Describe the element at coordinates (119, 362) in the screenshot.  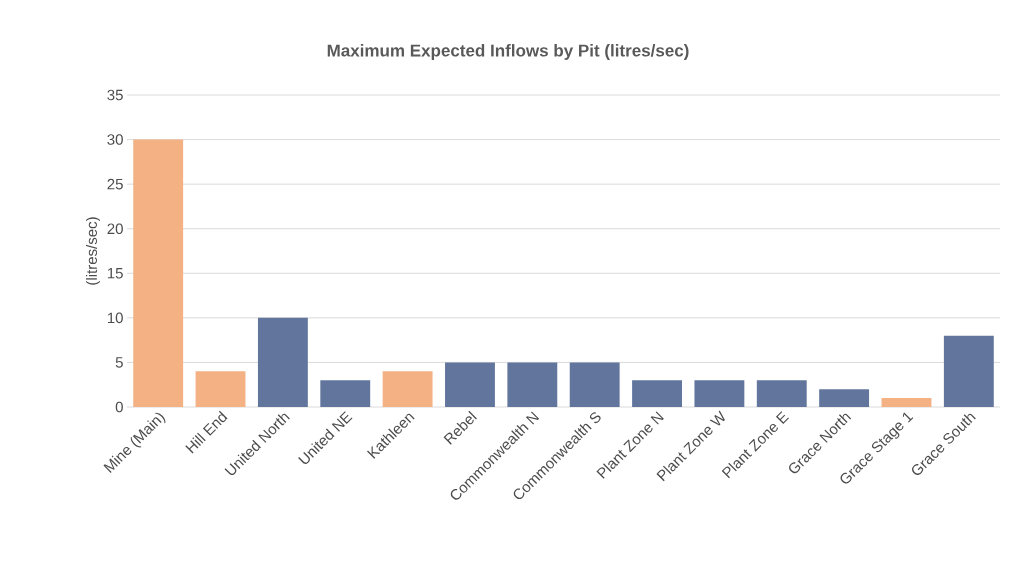
I see `y-tick-label: 5` at that location.